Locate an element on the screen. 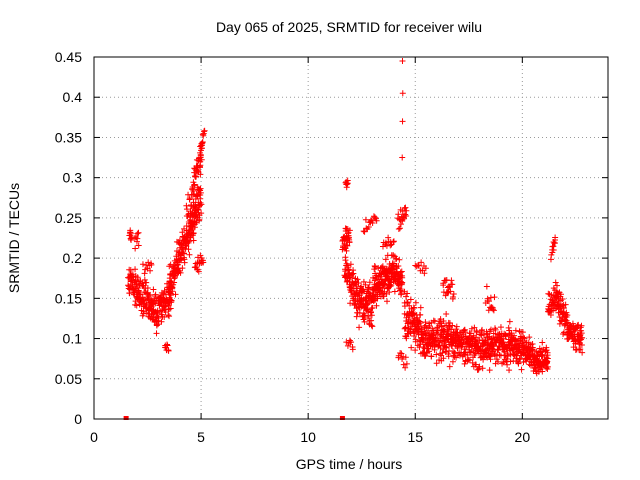 The width and height of the screenshot is (640, 480). y-axis-label: SRMTID / TECUs is located at coordinates (14, 238).